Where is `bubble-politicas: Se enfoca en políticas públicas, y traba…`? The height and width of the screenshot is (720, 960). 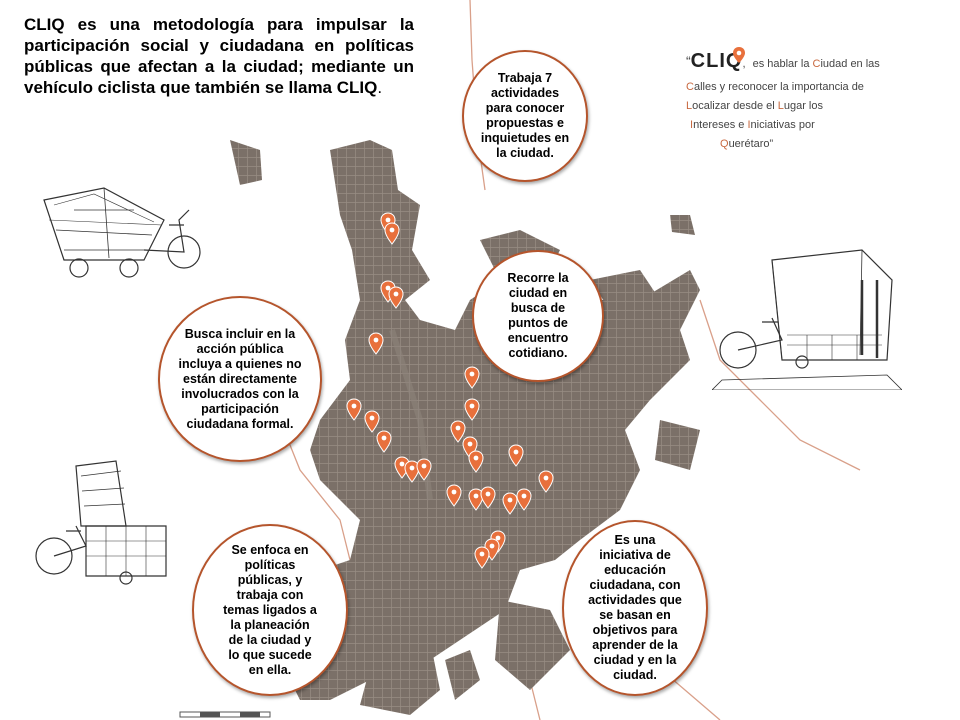
bubble-politicas: Se enfoca en políticas públicas, y traba… is located at coordinates (270, 610).